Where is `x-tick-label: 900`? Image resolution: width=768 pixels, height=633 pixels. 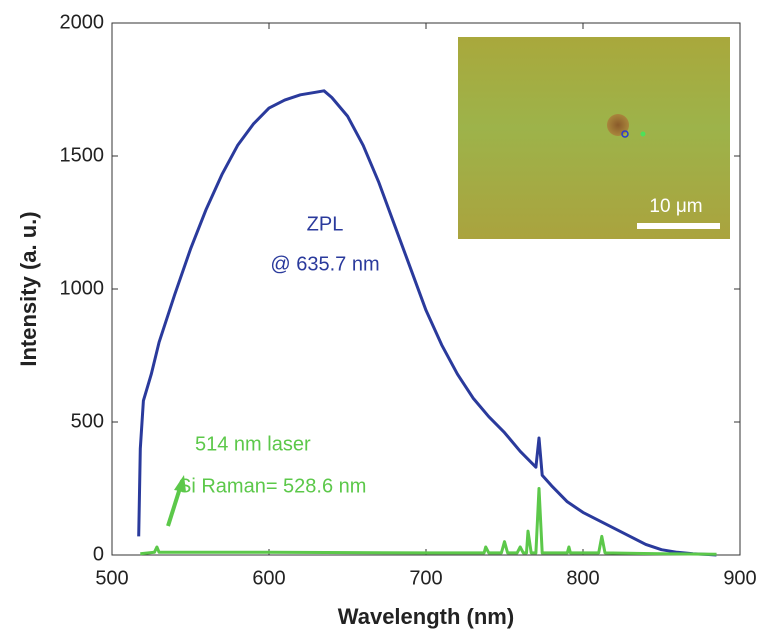 x-tick-label: 900 is located at coordinates (739, 578).